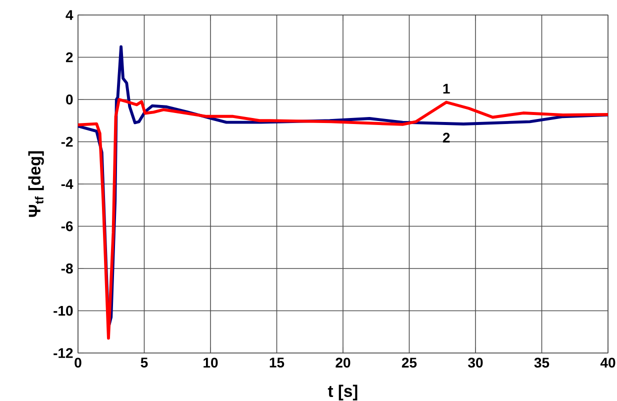  What do you see at coordinates (608, 363) in the screenshot?
I see `x-tick-label: 40` at bounding box center [608, 363].